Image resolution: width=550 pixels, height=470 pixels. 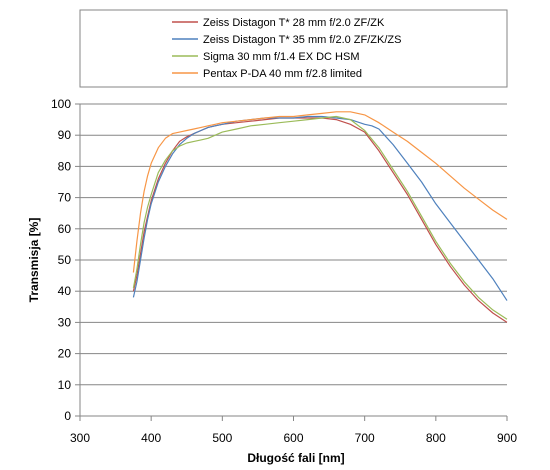 I want to click on x-tick-label: 400, so click(x=151, y=438).